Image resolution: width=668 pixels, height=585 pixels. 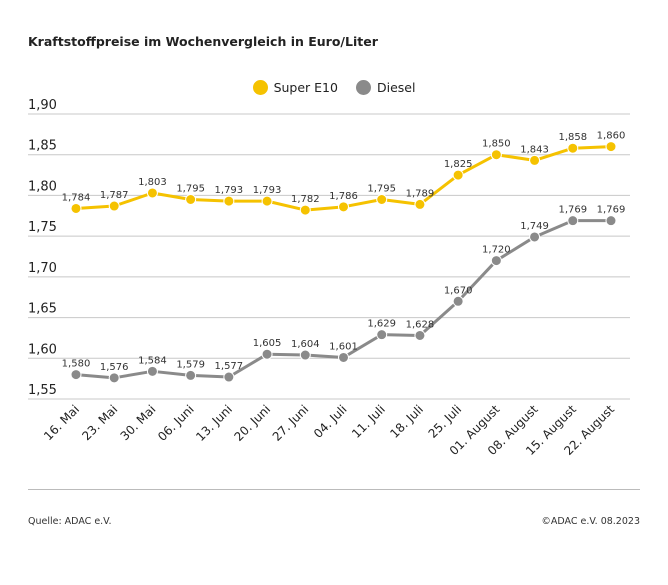 I want to click on data-label: 1,843, so click(x=534, y=149).